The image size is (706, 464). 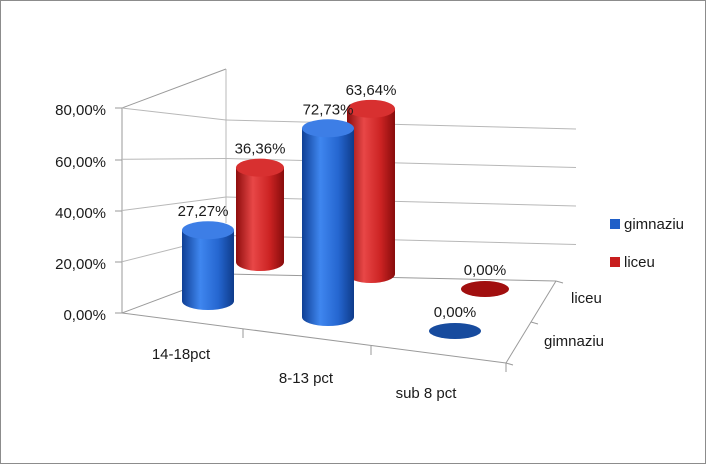 What do you see at coordinates (118, 210) in the screenshot?
I see `y-axis-ticks` at bounding box center [118, 210].